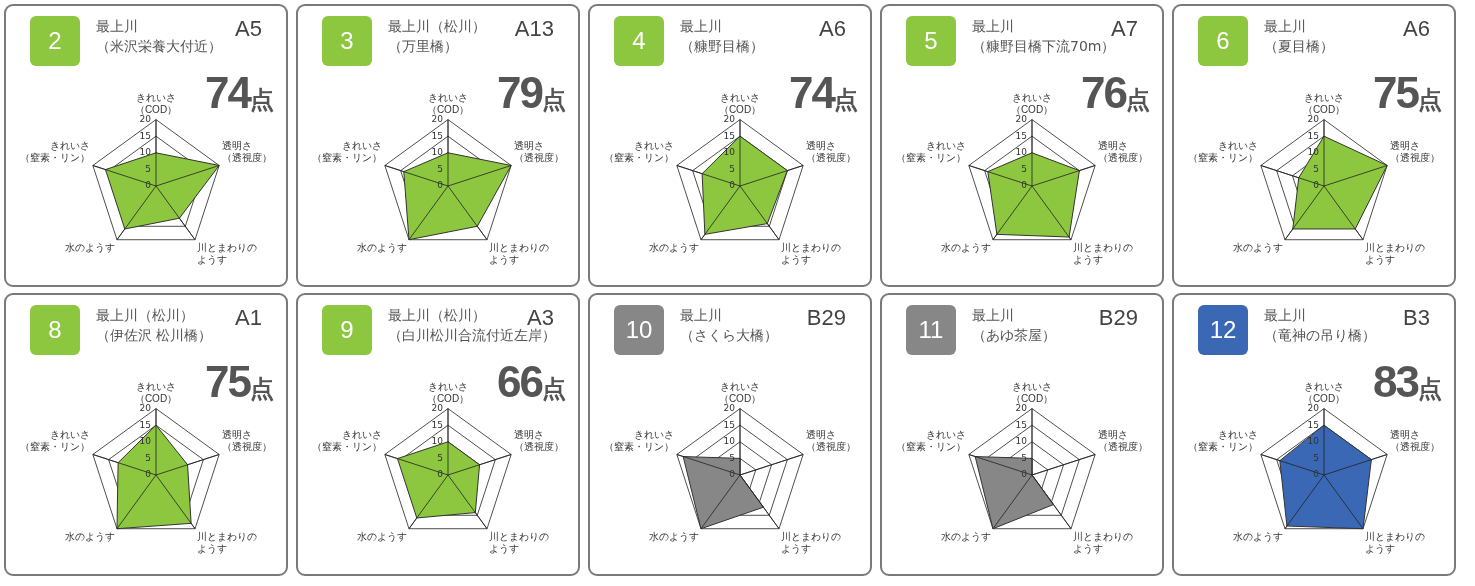 The width and height of the screenshot is (1475, 586). I want to click on chart-subtitle: （万里橋）, so click(423, 46).